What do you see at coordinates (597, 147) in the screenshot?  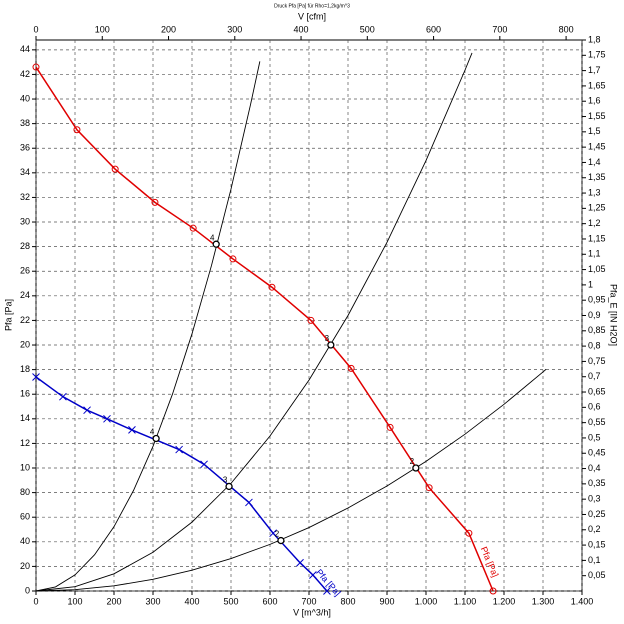 I see `y2-tick-label: 1,45` at bounding box center [597, 147].